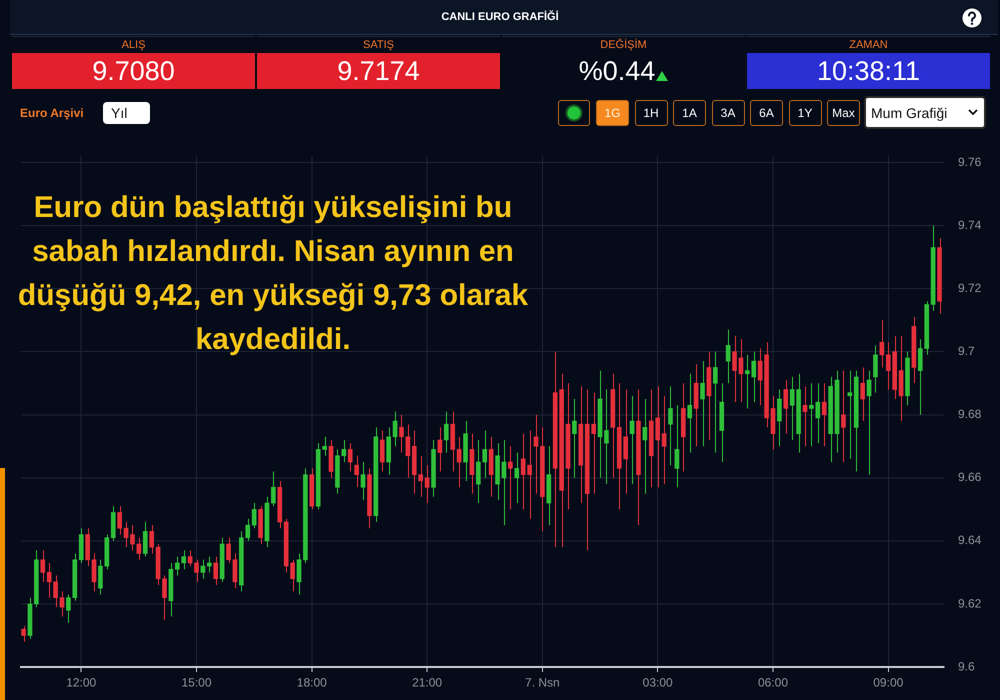 This screenshot has width=1000, height=700. I want to click on y-tick-label: 9.6, so click(967, 666).